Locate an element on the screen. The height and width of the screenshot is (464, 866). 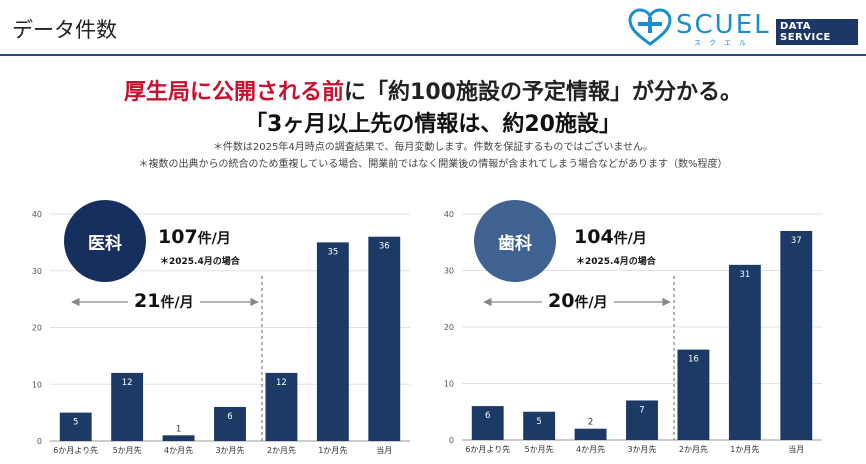
dental-monthly-count: 104件/月 is located at coordinates (610, 237).